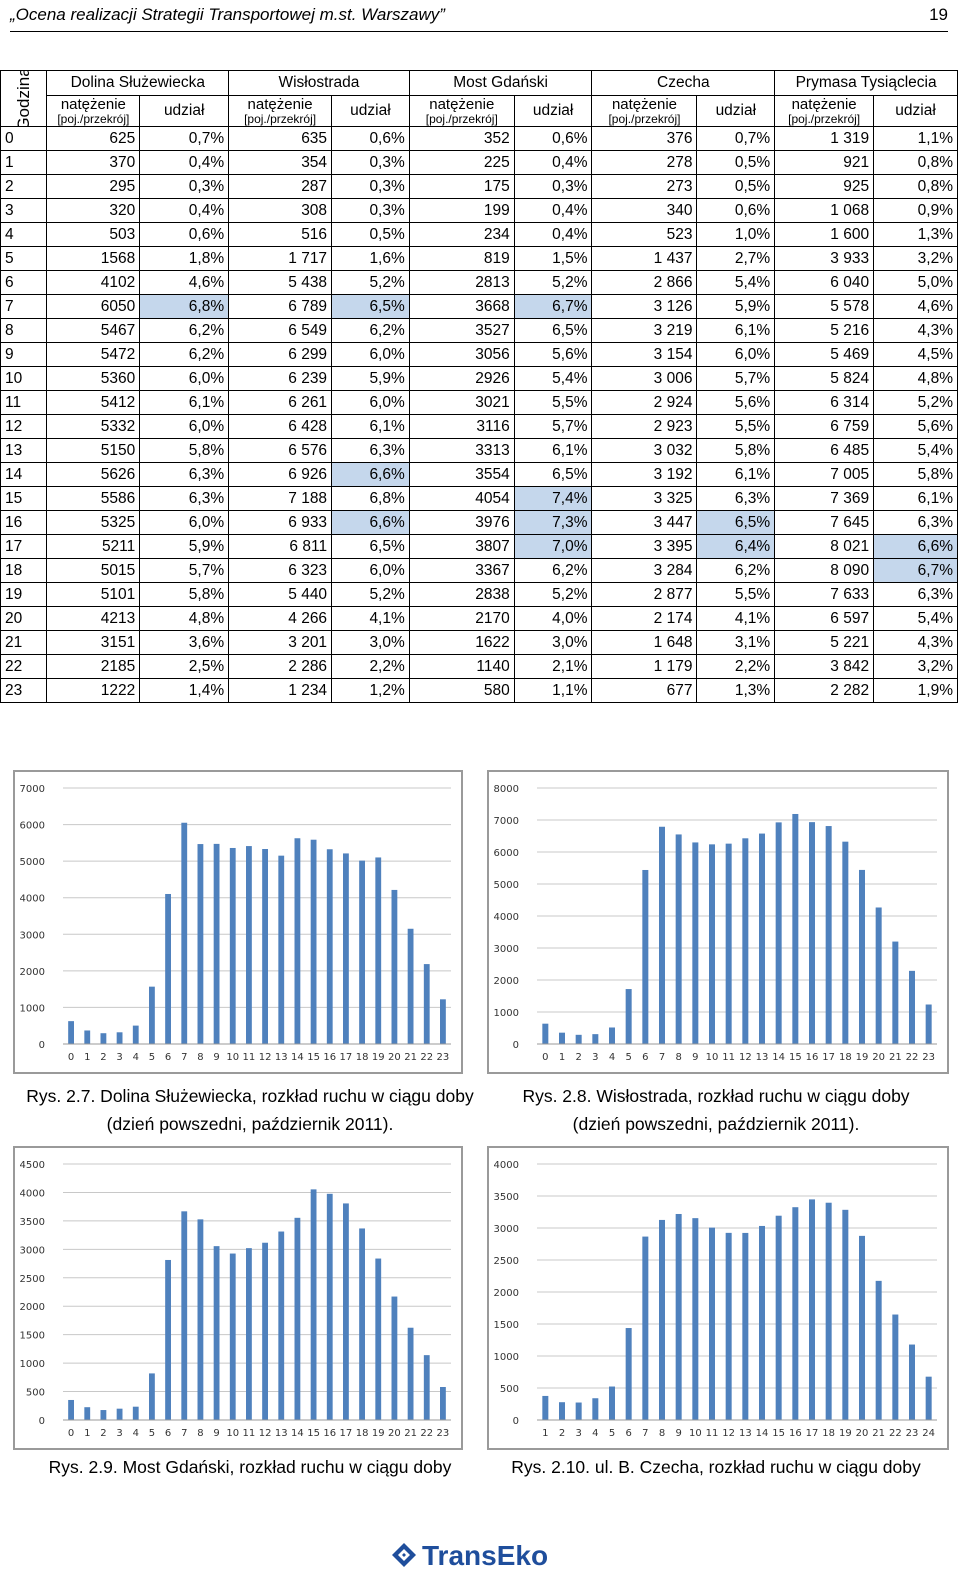 This screenshot has width=960, height=1585. What do you see at coordinates (736, 402) in the screenshot?
I see `share-cell: 5,6%` at bounding box center [736, 402].